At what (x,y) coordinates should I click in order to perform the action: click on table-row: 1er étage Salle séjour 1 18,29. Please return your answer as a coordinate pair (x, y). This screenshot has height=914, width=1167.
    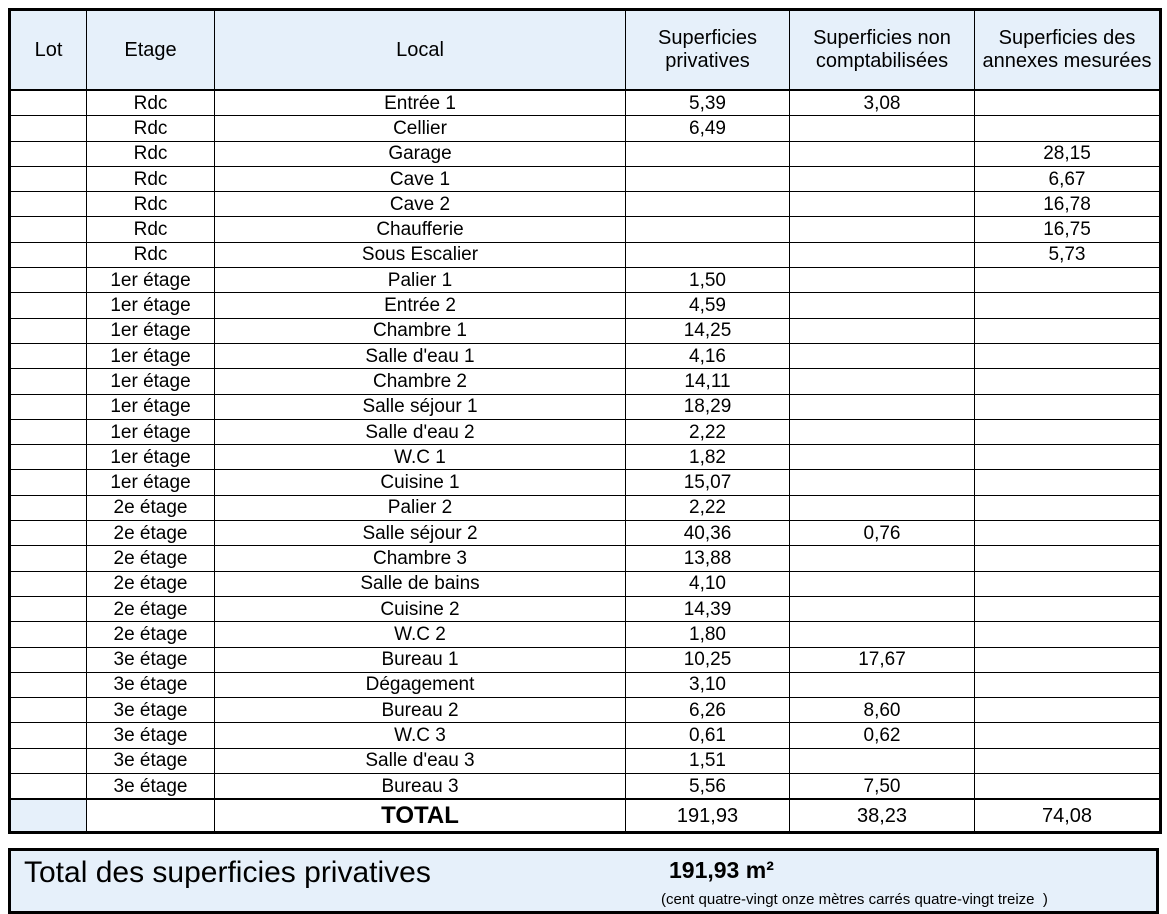
    Looking at the image, I should click on (585, 406).